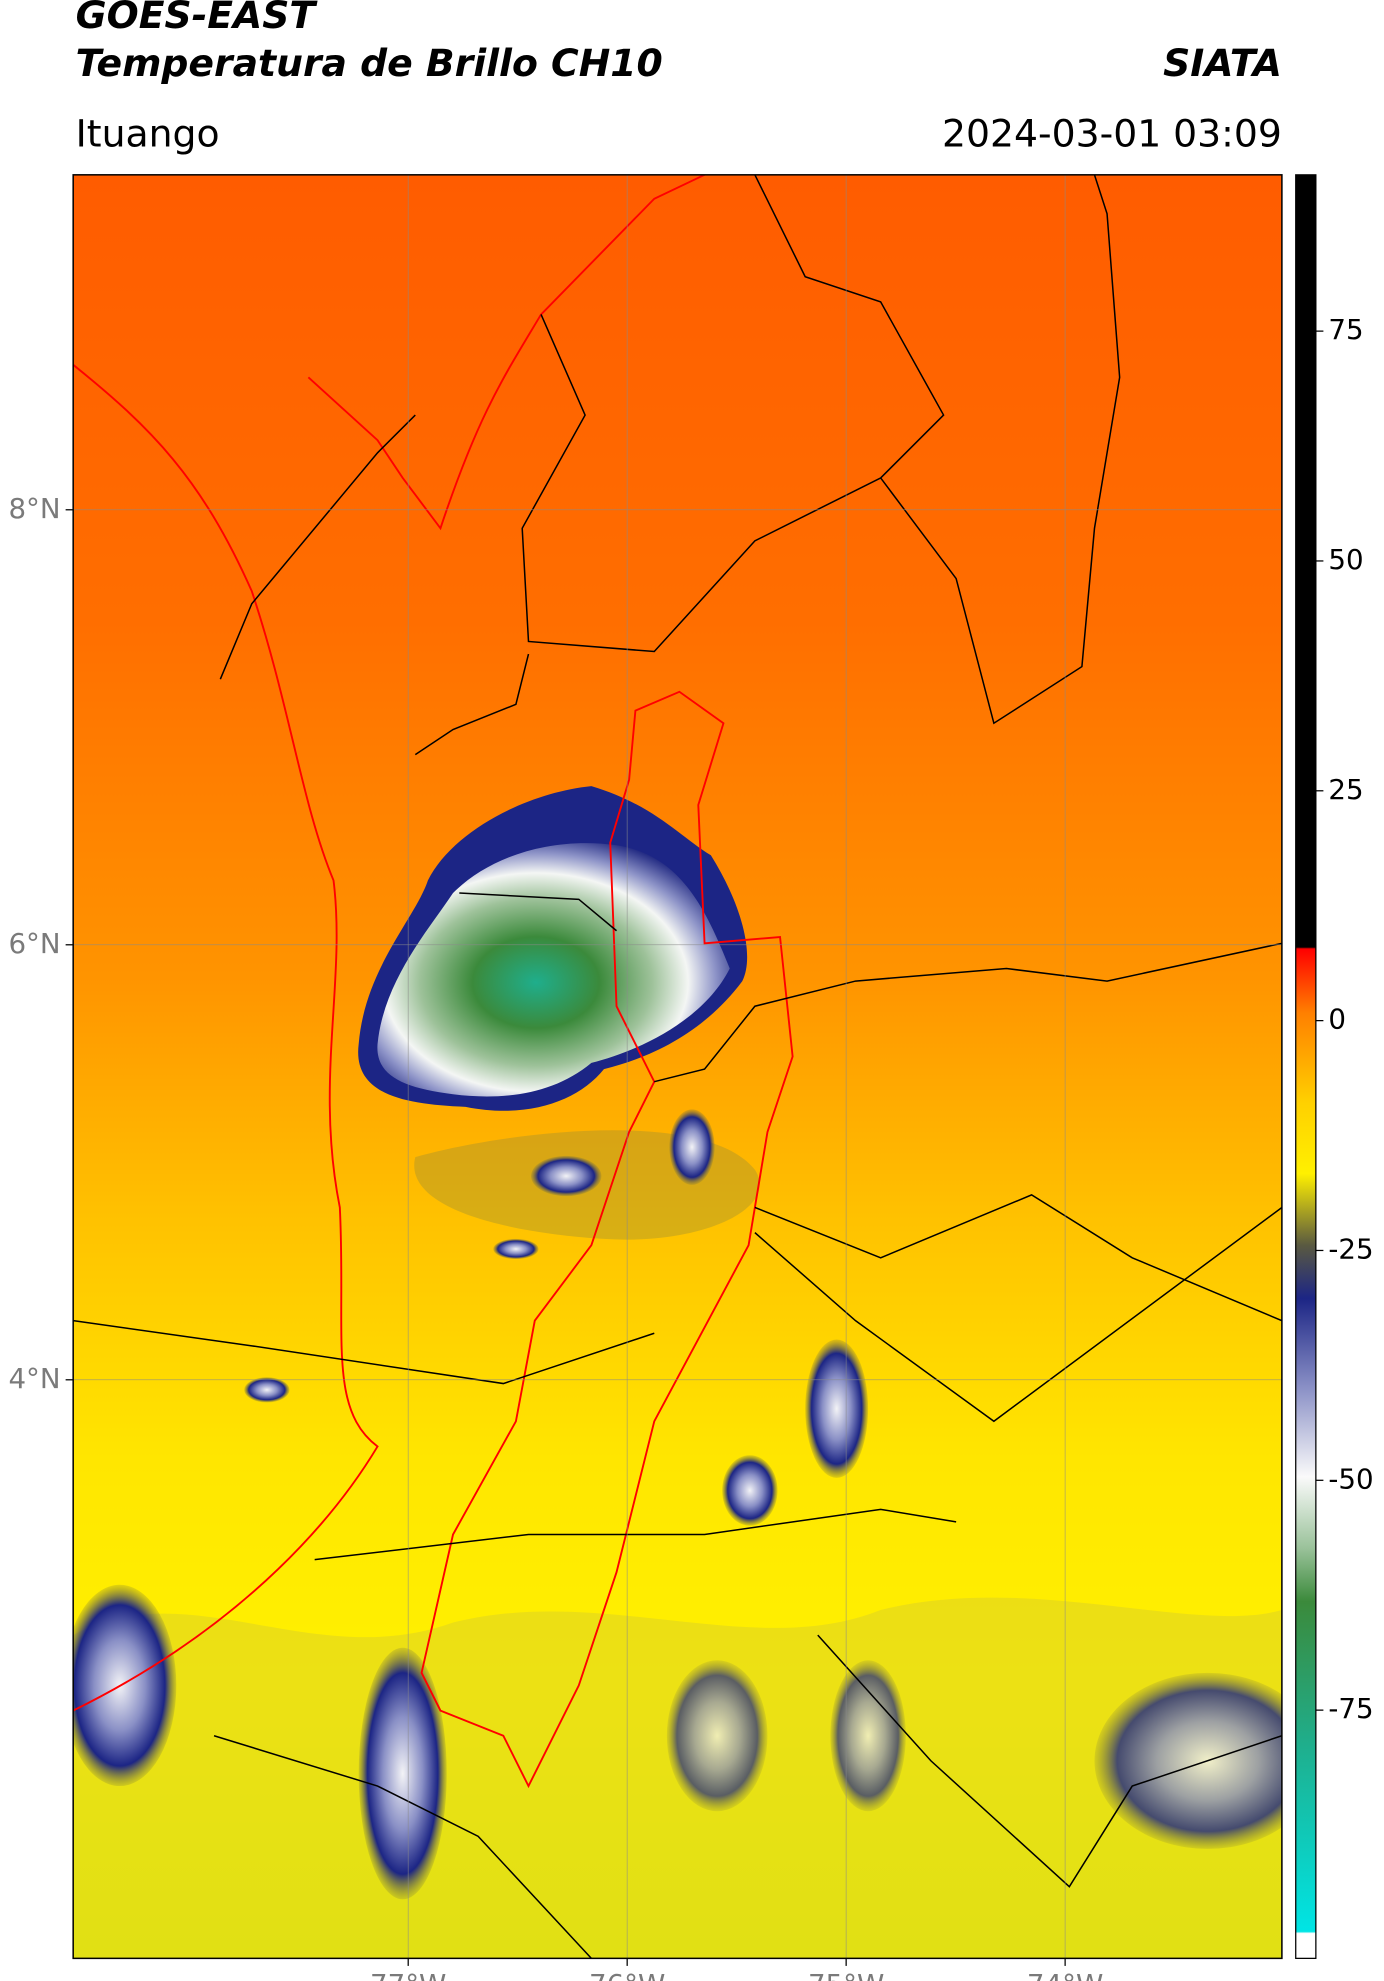  I want to click on colorbar-tick-label: 0, so click(1337, 1019).